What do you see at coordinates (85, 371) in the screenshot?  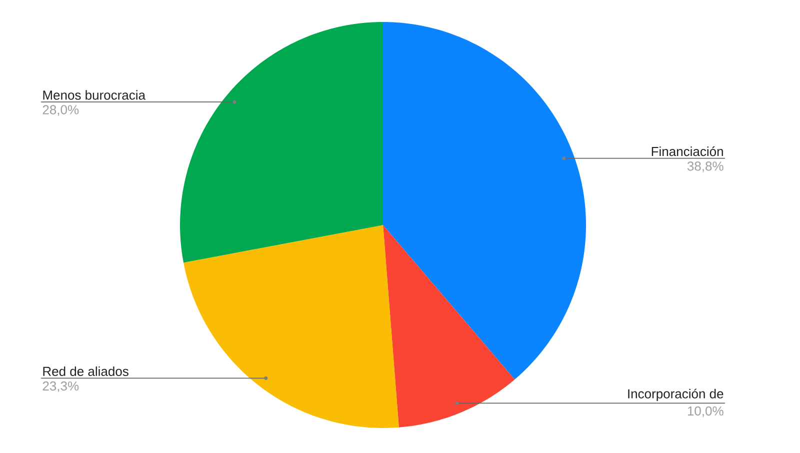 I see `slice-label: Red de aliados` at bounding box center [85, 371].